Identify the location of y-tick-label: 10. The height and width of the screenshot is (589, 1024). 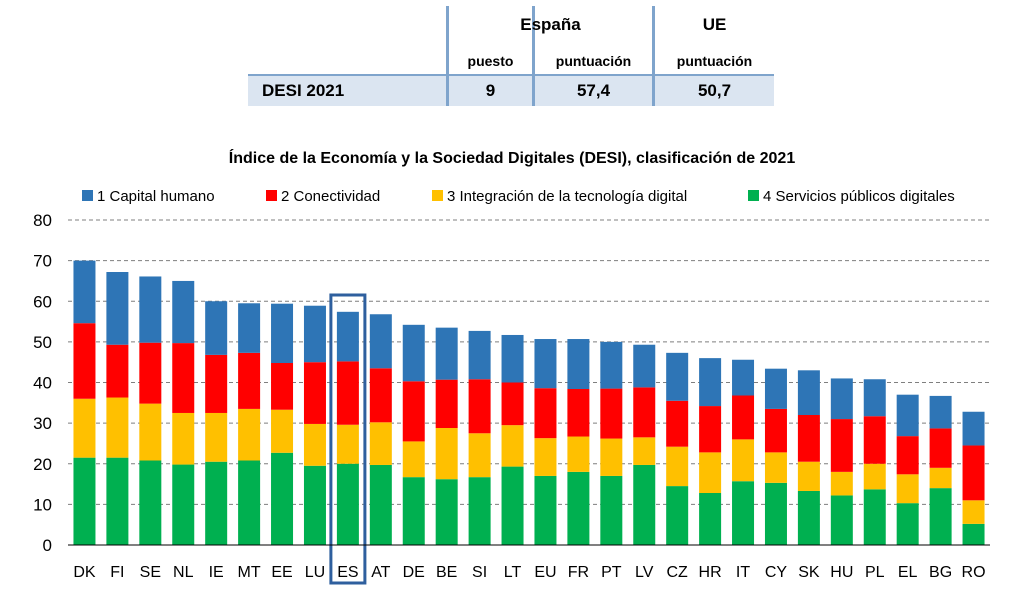
(42, 504).